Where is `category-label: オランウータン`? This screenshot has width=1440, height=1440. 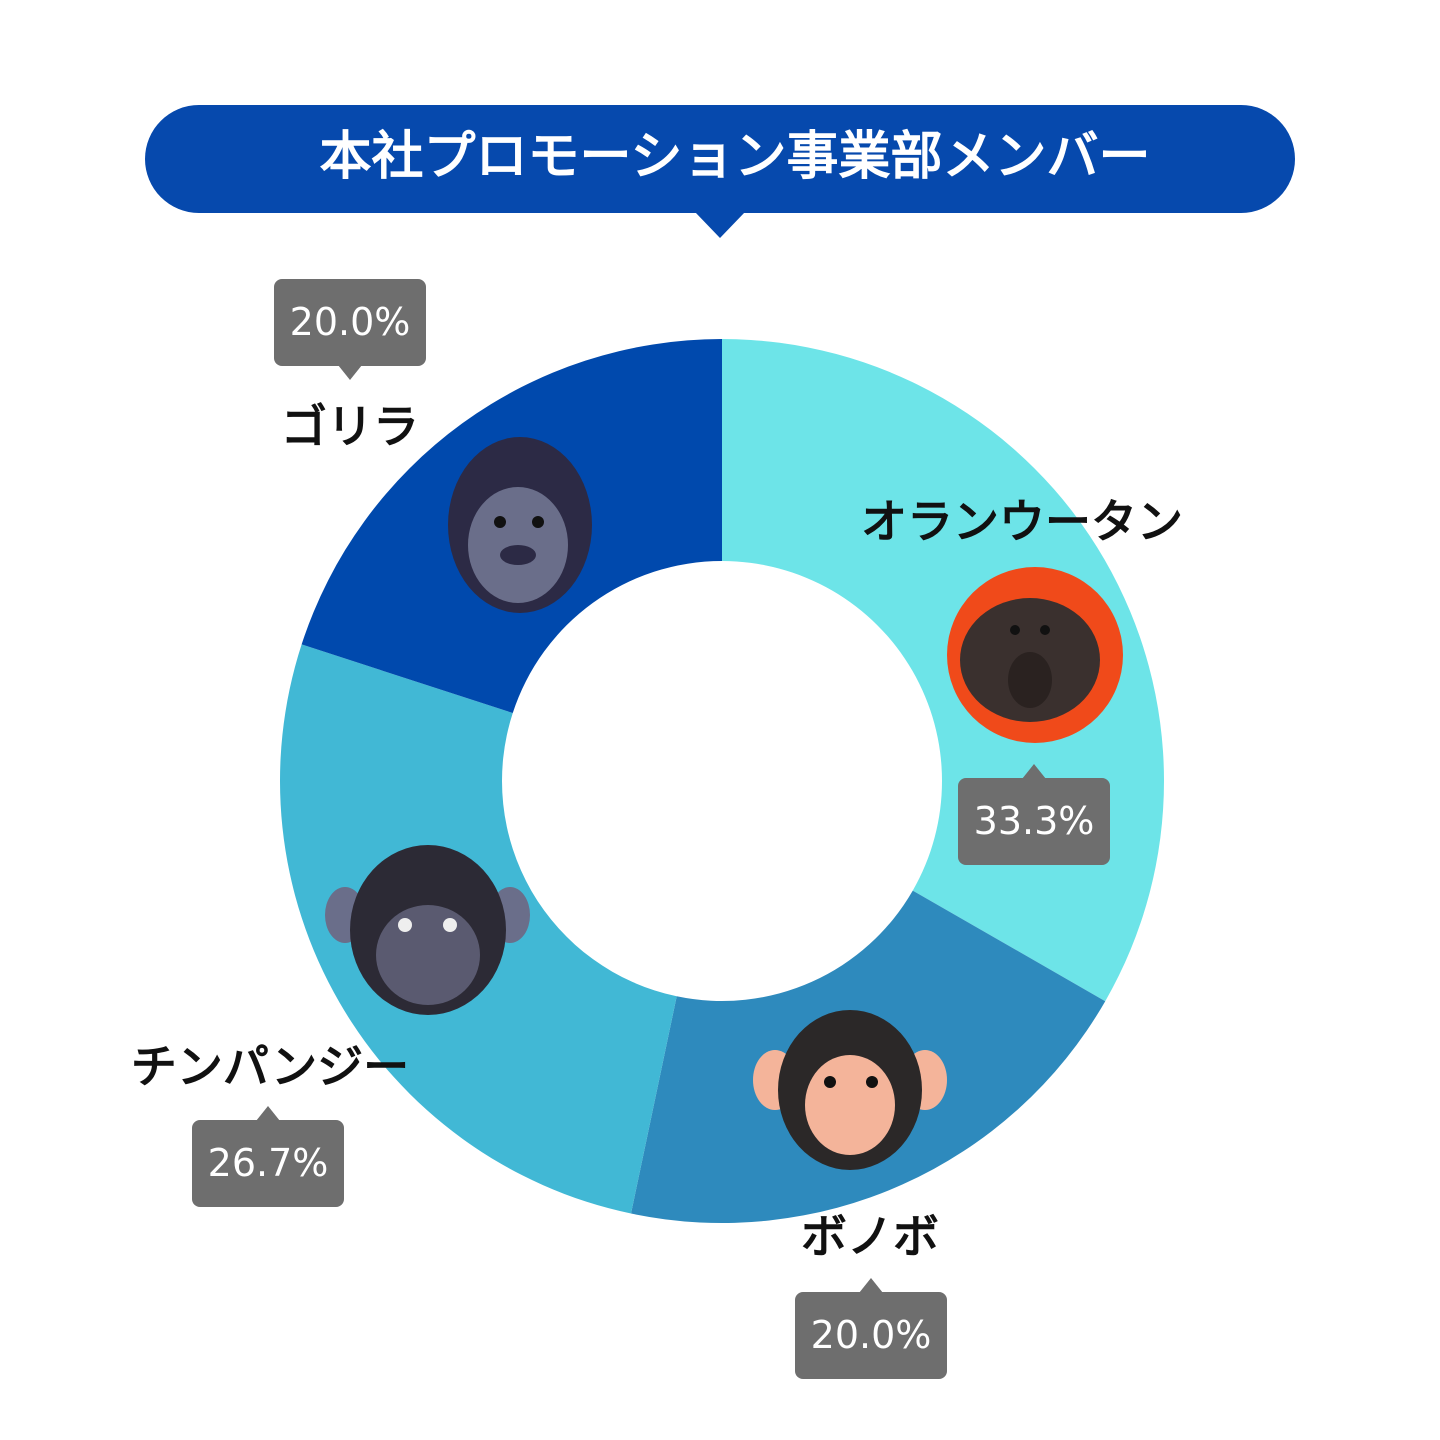
category-label: オランウータン is located at coordinates (1022, 522).